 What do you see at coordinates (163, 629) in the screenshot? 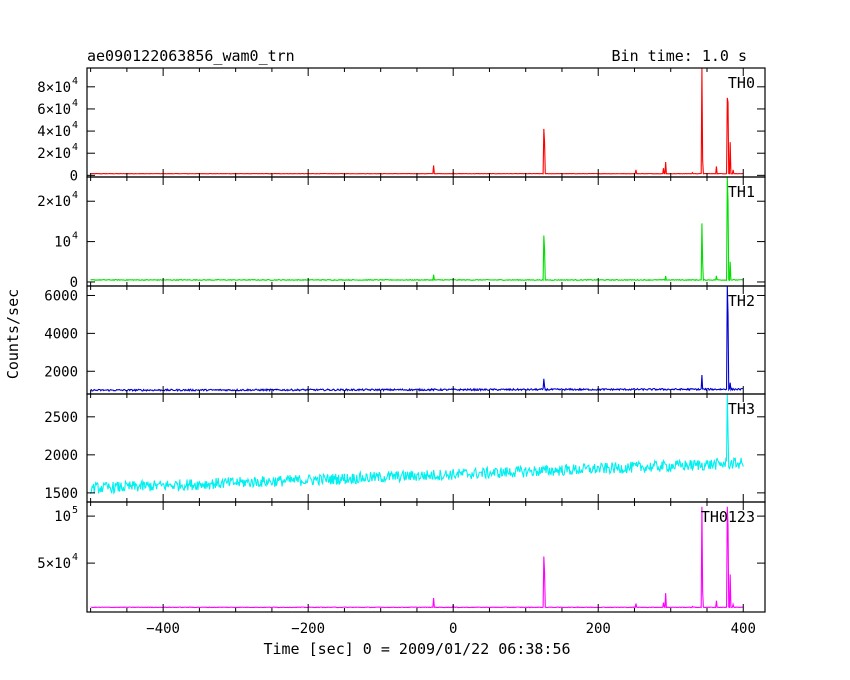
I see `x-tick-label: −400` at bounding box center [163, 629].